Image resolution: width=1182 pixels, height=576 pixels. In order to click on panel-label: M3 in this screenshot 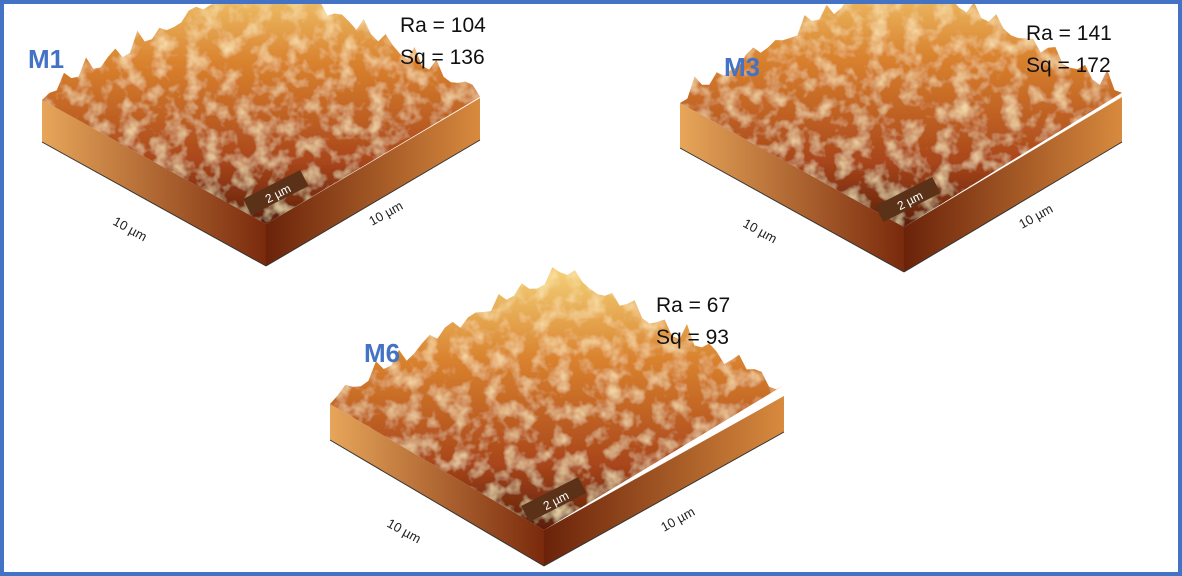, I will do `click(742, 67)`.